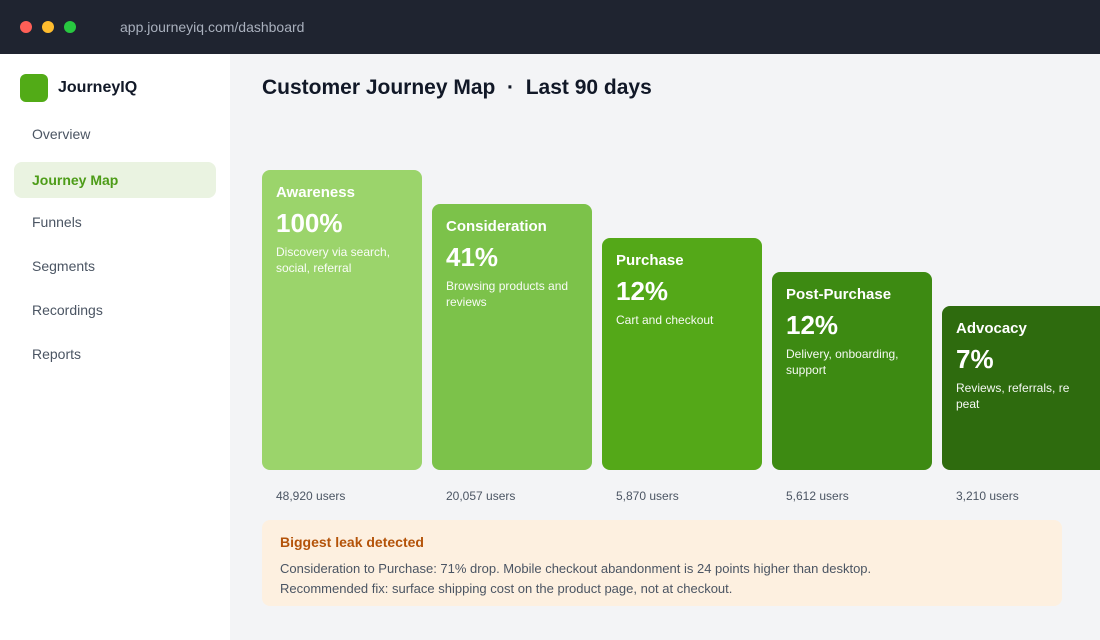 The height and width of the screenshot is (640, 1100). What do you see at coordinates (665, 320) in the screenshot?
I see `stage-description: Cart and checkout` at bounding box center [665, 320].